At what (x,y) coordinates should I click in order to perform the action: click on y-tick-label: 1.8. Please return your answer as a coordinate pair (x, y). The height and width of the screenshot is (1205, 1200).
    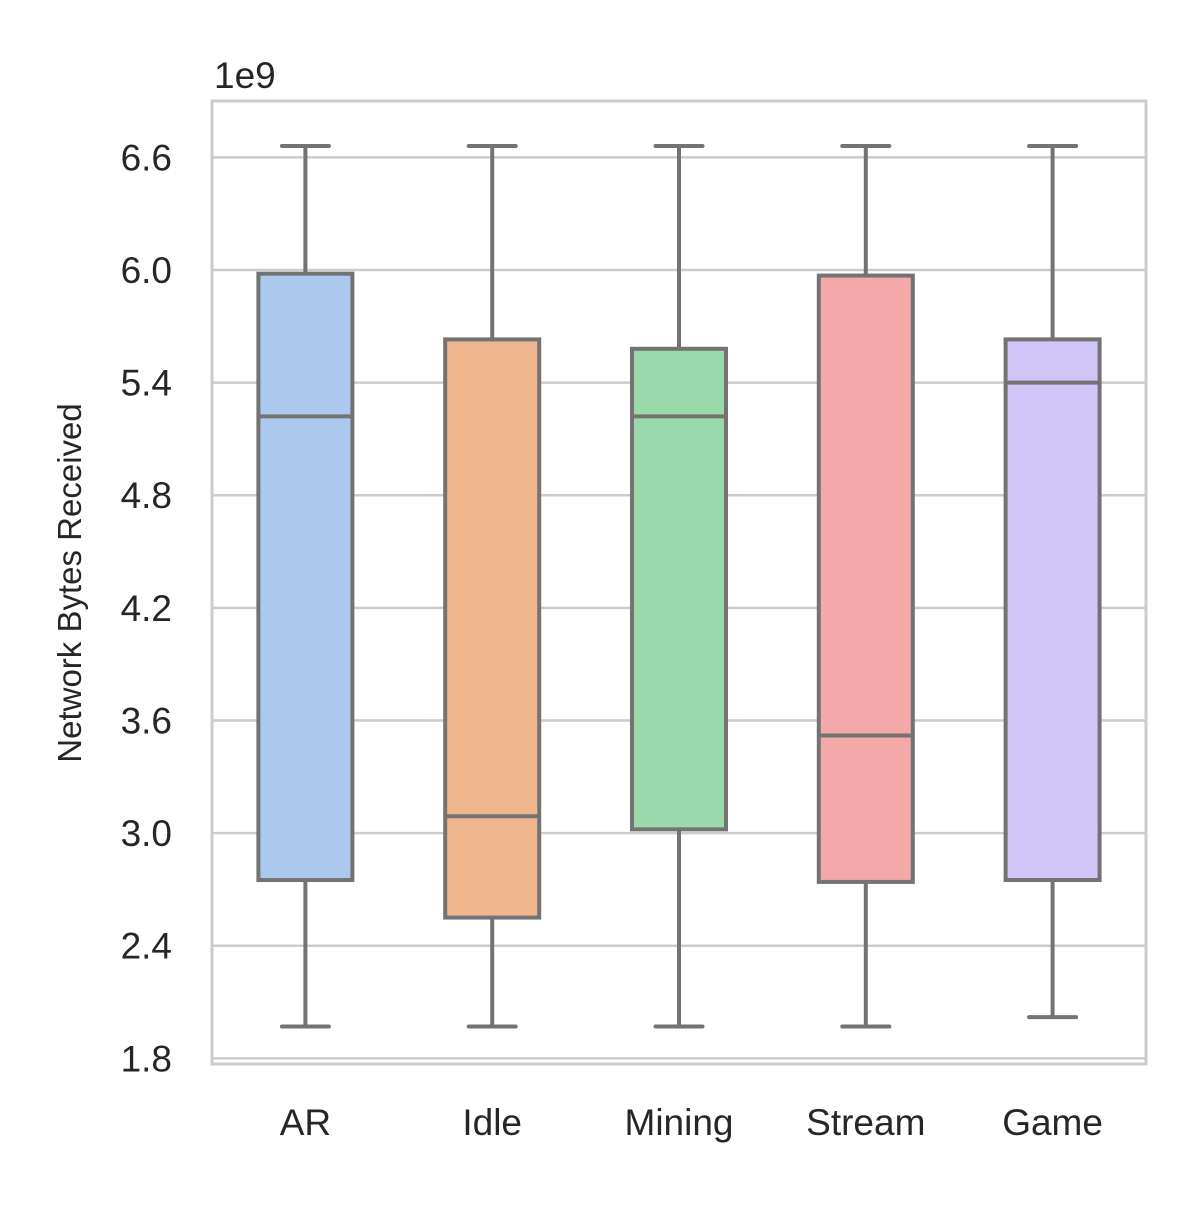
    Looking at the image, I should click on (146, 1058).